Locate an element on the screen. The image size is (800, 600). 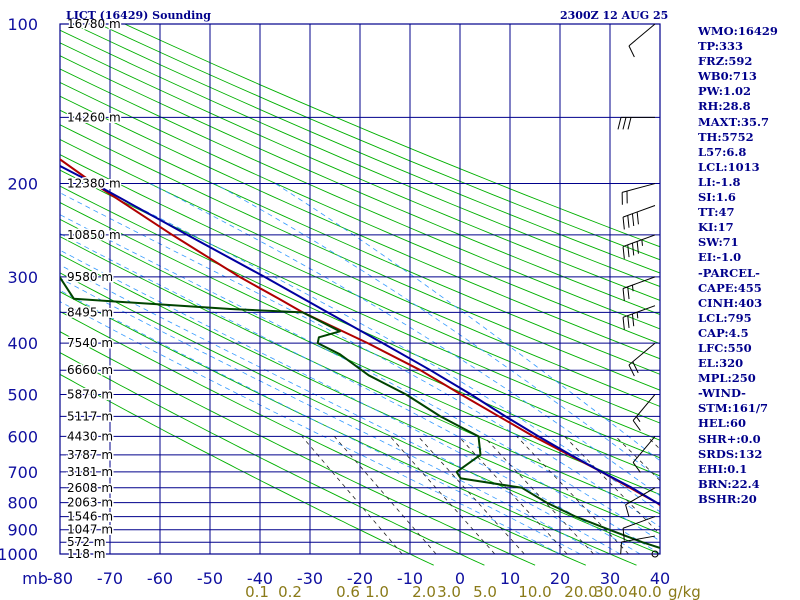
wind-barbs is located at coordinates (638, 290).